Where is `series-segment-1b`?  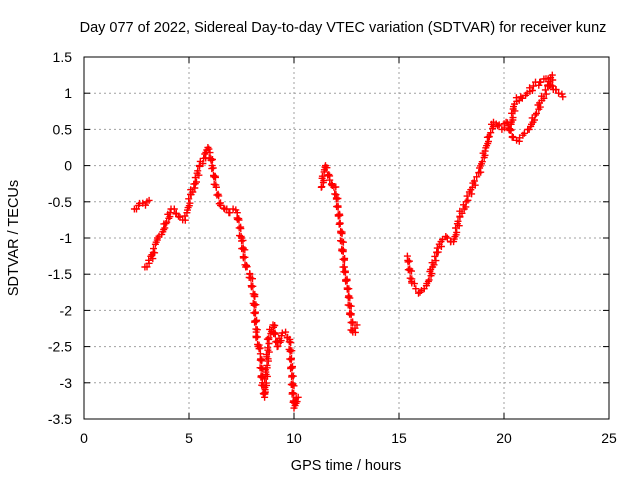 series-segment-1b is located at coordinates (221, 278).